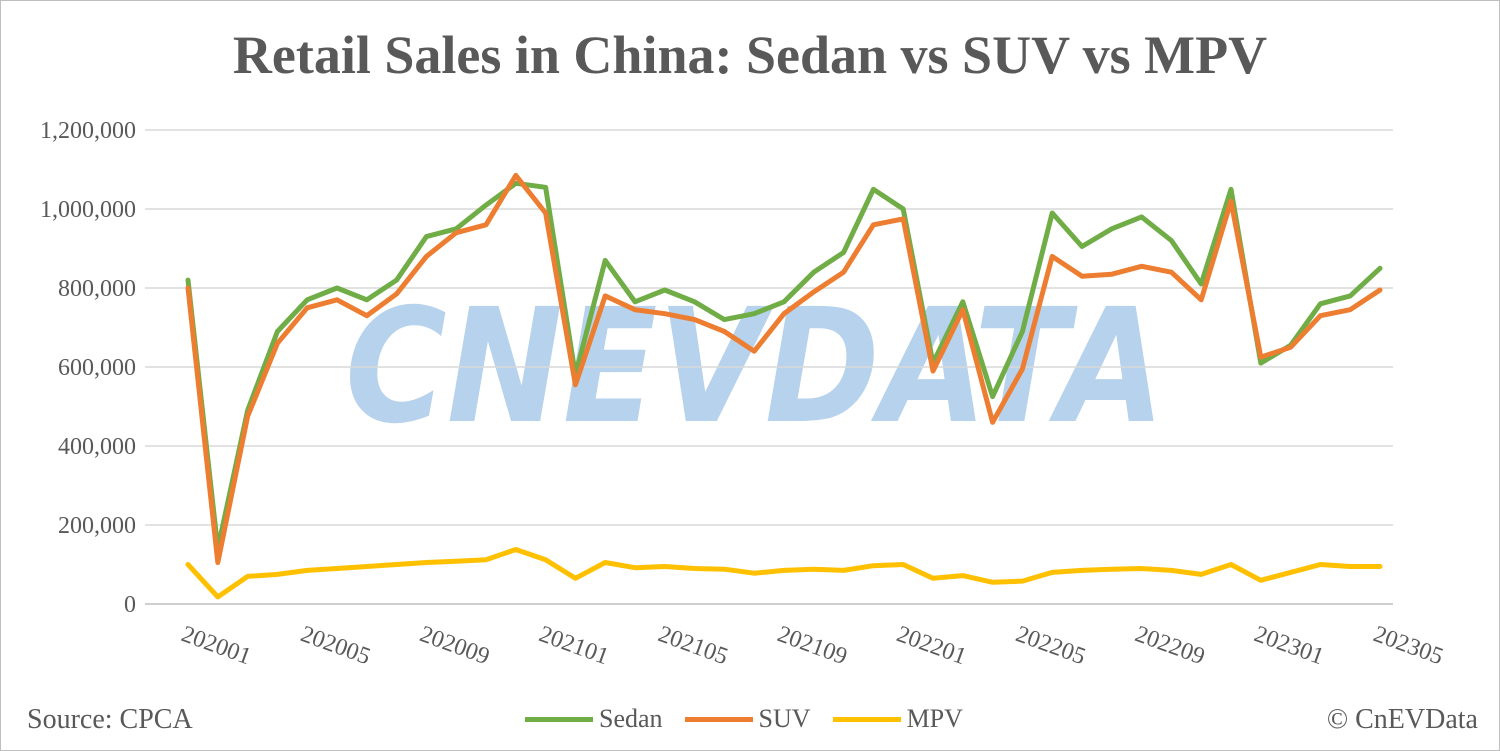  What do you see at coordinates (594, 719) in the screenshot?
I see `legend-item-sedan: Sedan` at bounding box center [594, 719].